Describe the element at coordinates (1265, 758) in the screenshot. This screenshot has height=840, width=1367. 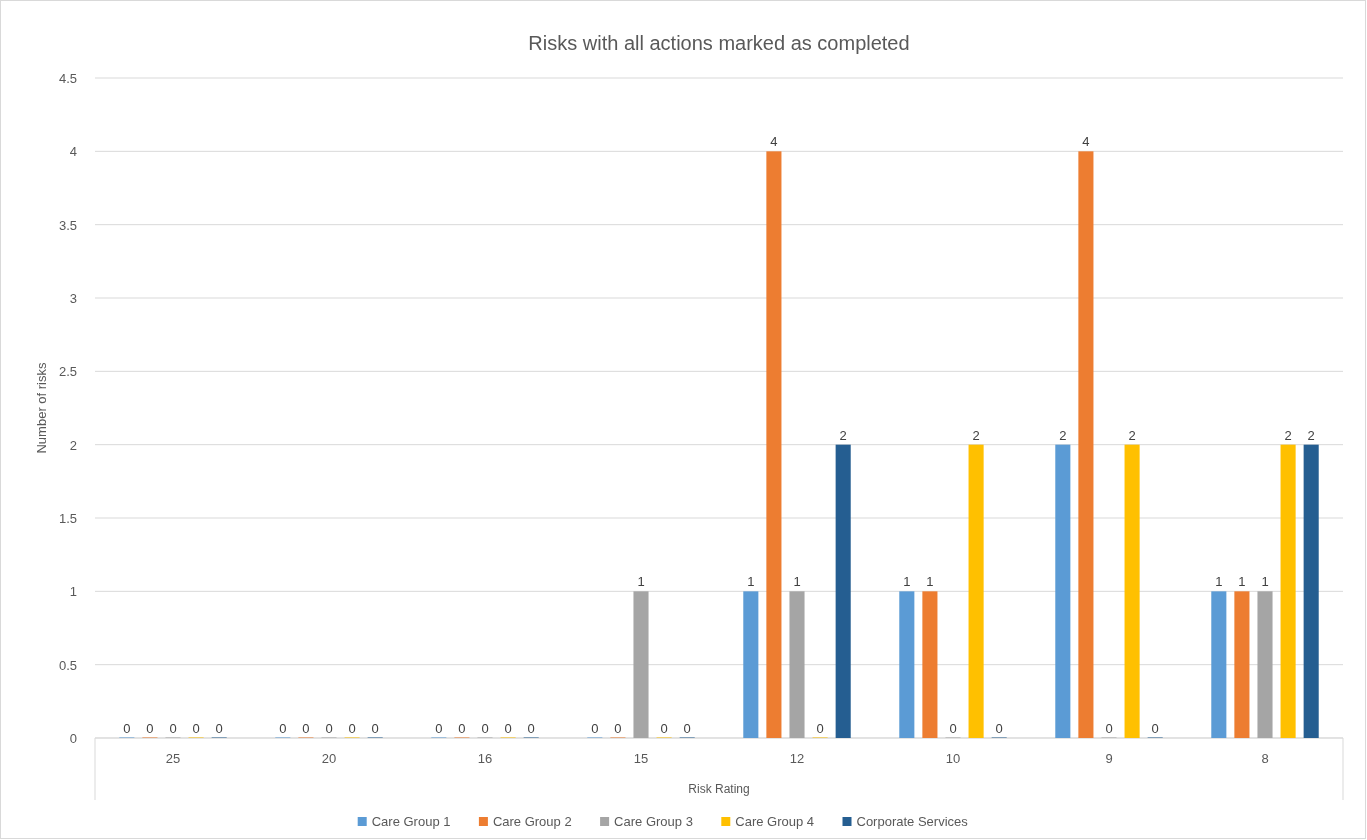
I see `x-tick-label: 8` at that location.